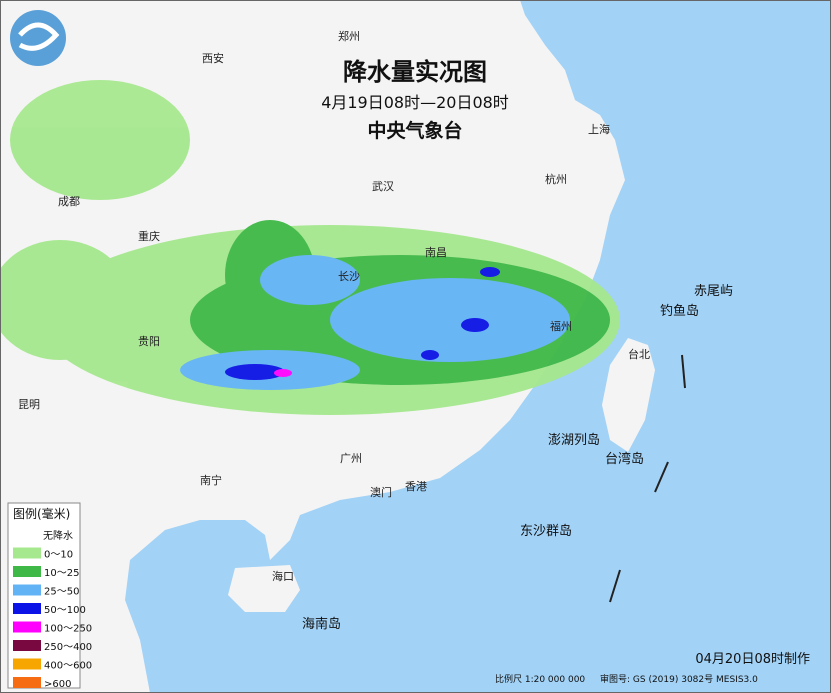 The height and width of the screenshot is (693, 831). Describe the element at coordinates (58, 535) in the screenshot. I see `legend-label: 无降水` at that location.